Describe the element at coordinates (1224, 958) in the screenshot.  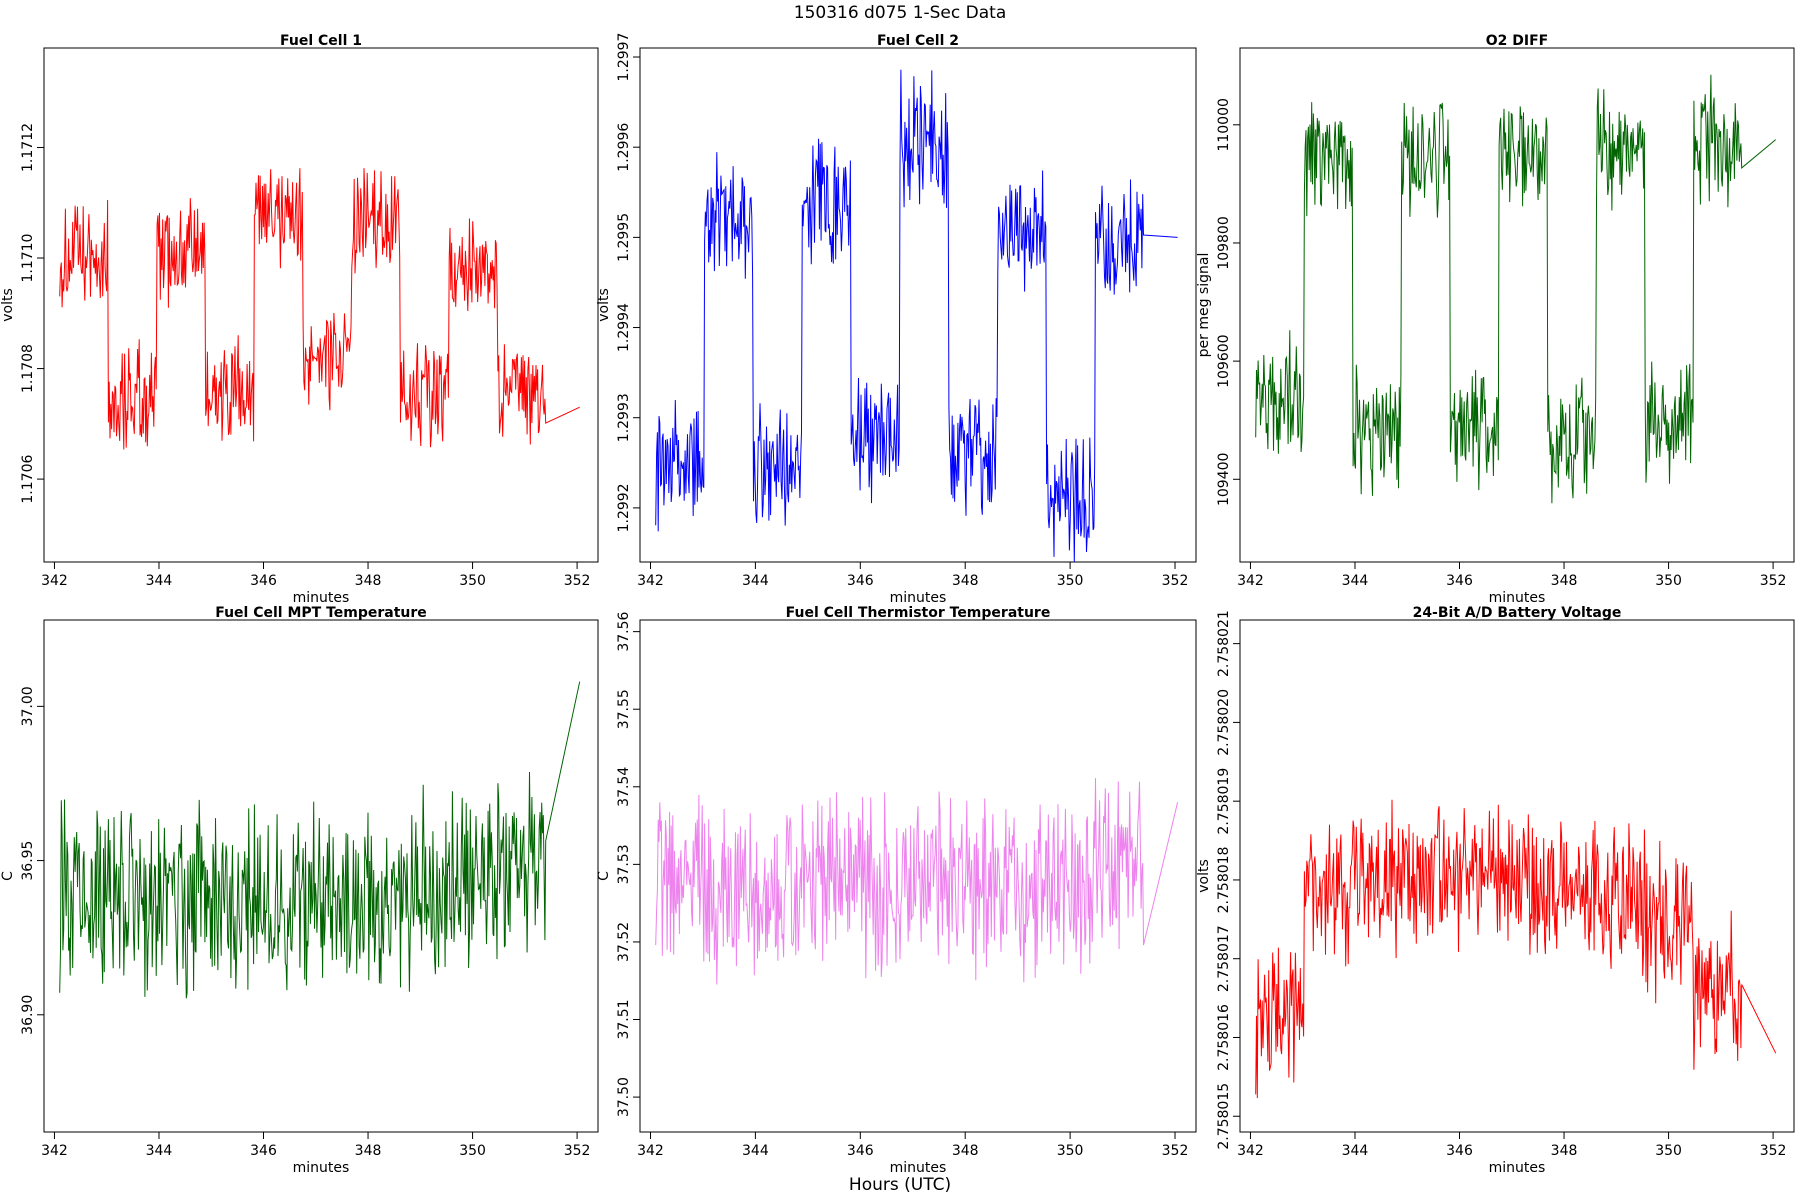
I see `y-tick-label: 2.758017` at that location.